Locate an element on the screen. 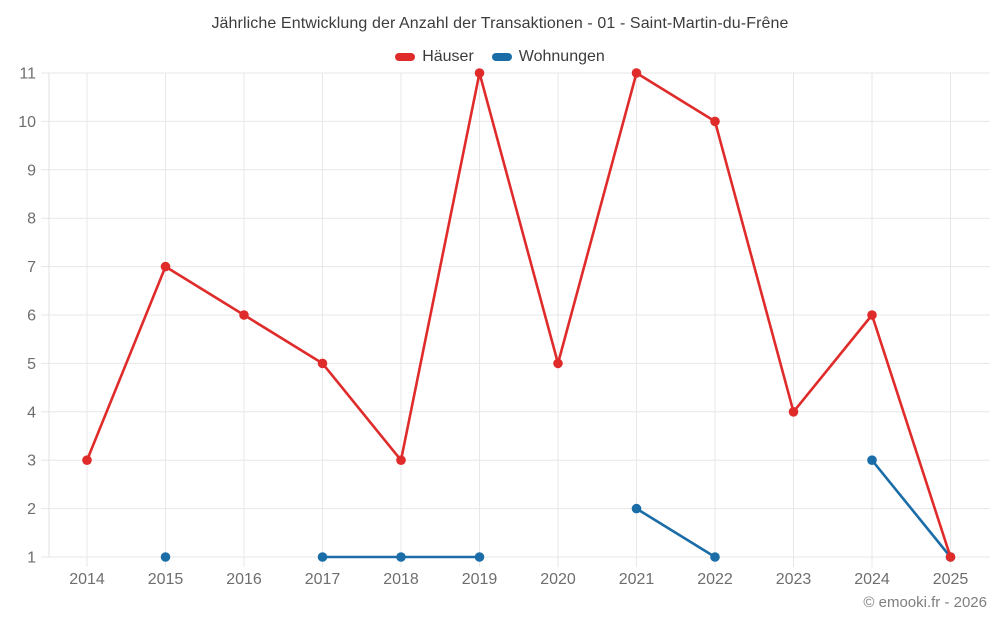  data-point-Wohnungen-2019 is located at coordinates (479, 557).